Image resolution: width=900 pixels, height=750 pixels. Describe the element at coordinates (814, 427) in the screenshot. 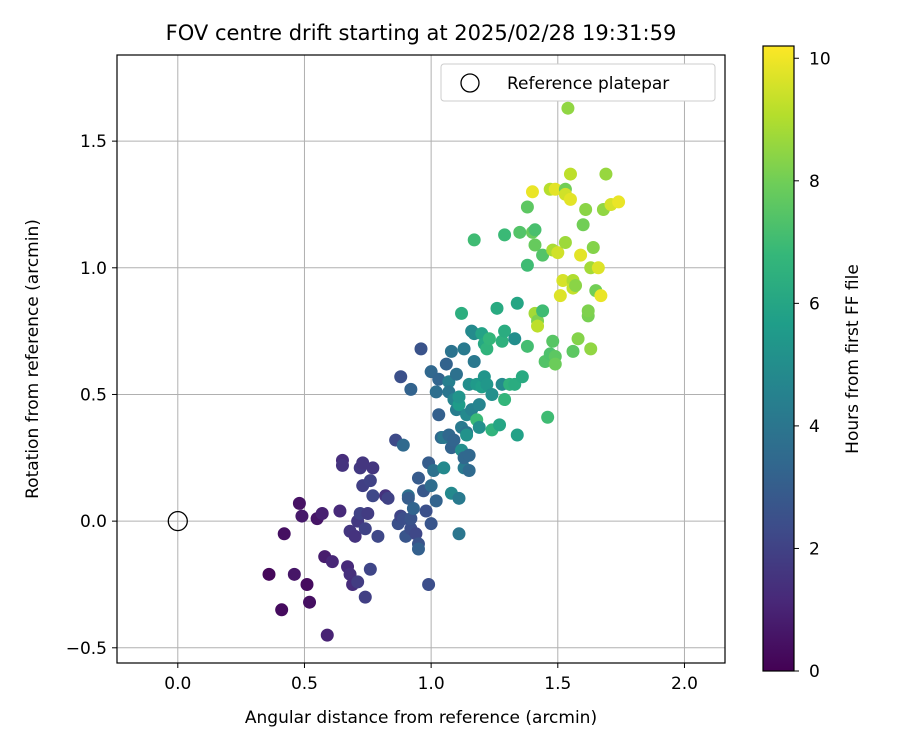

I see `colorbar-tick-label: 4` at that location.